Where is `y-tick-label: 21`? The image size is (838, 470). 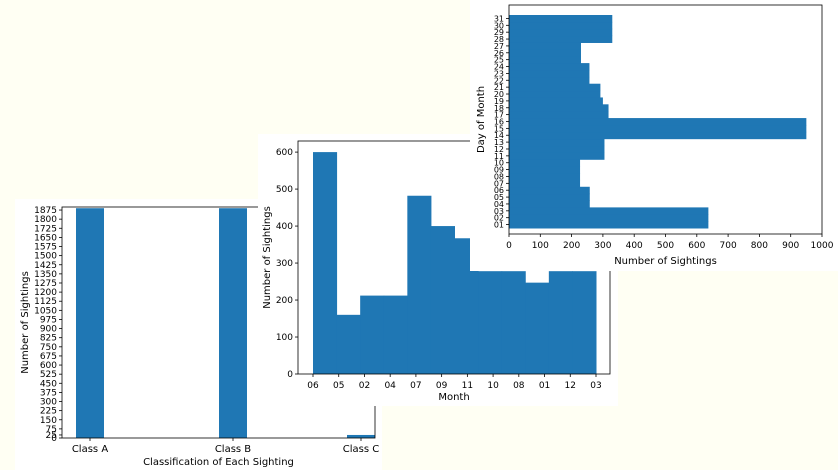 y-tick-label: 21 is located at coordinates (499, 87).